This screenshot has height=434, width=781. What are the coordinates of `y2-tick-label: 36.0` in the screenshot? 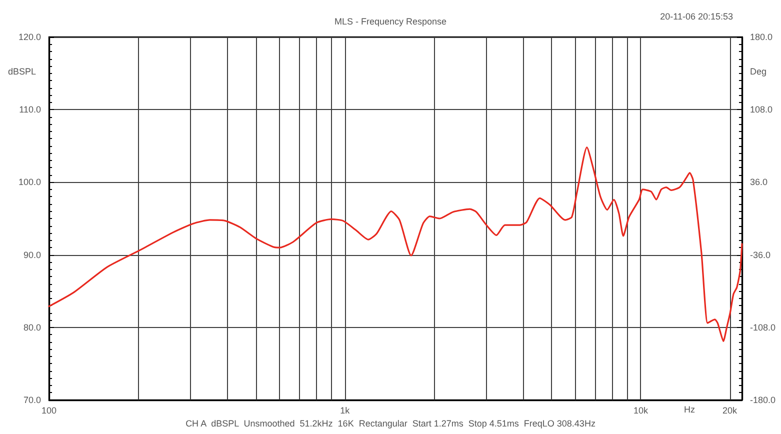 It's located at (759, 182).